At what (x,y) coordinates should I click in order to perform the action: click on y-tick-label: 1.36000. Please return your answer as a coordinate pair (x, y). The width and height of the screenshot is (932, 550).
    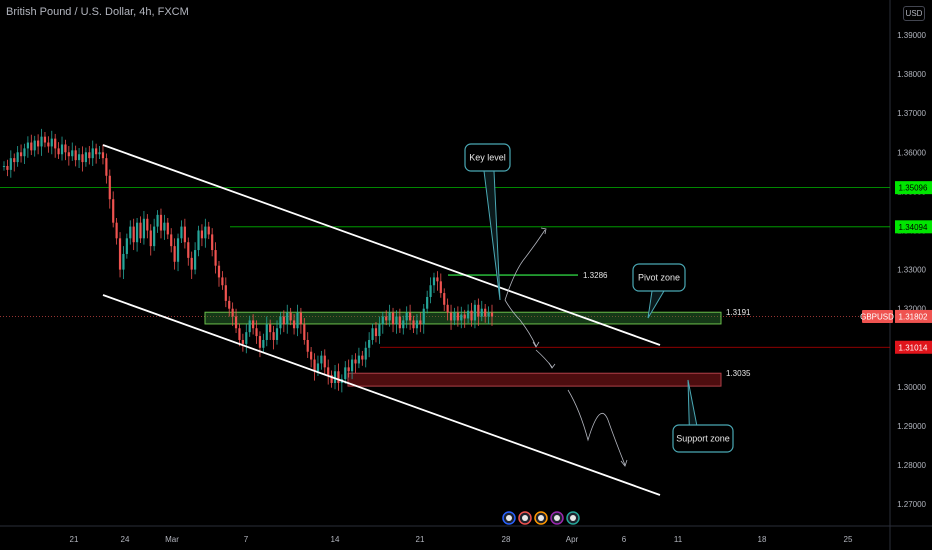
    Looking at the image, I should click on (911, 152).